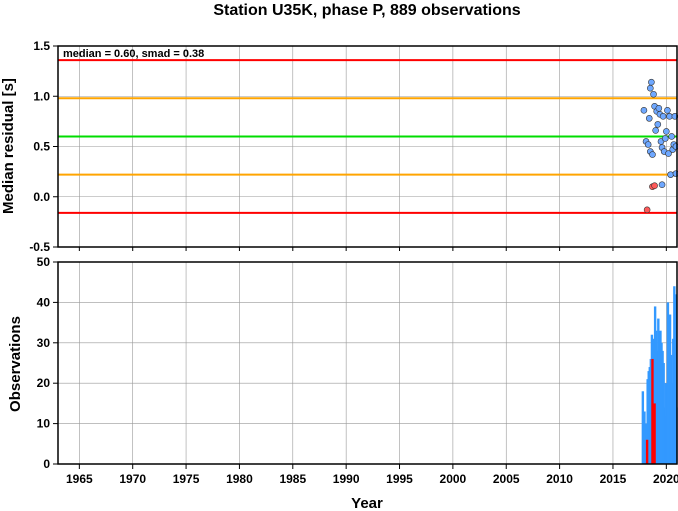  What do you see at coordinates (44, 343) in the screenshot?
I see `observations-y-tick-label: 30` at bounding box center [44, 343].